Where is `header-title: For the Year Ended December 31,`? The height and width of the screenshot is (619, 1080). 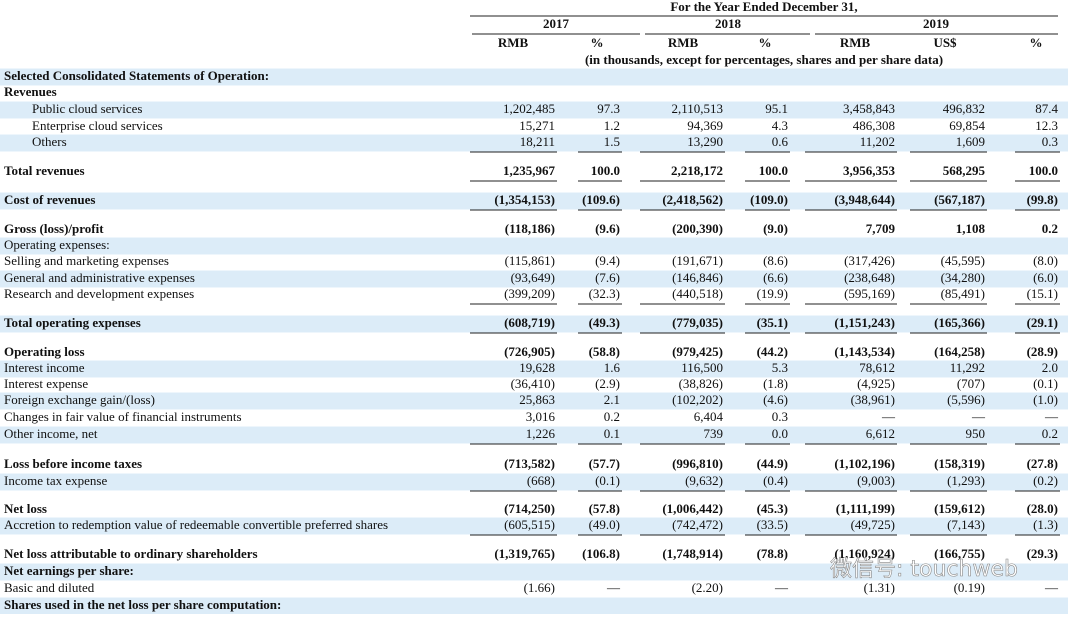
header-title: For the Year Ended December 31, is located at coordinates (763, 7).